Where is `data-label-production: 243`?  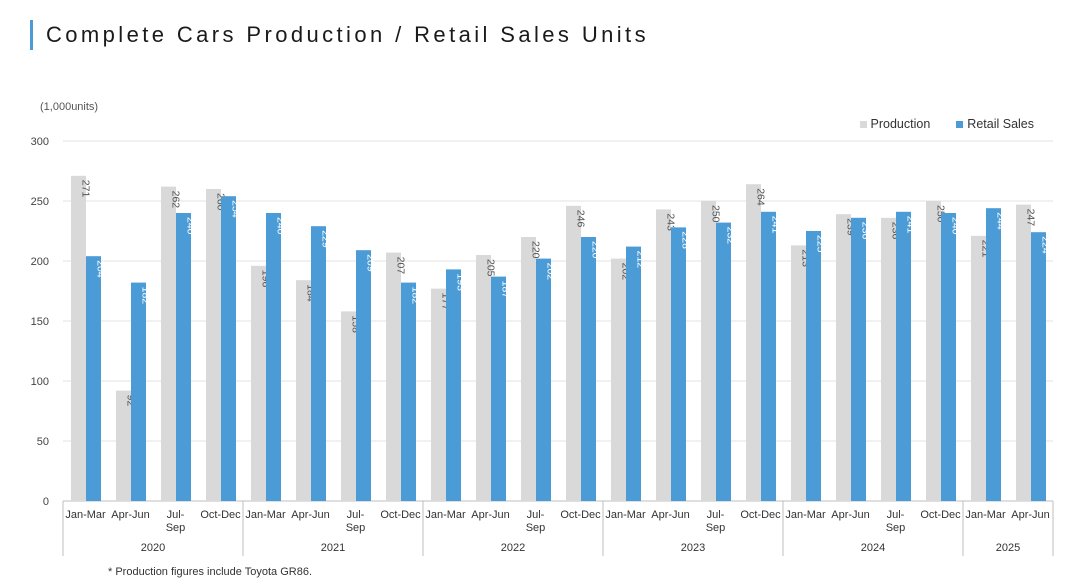
data-label-production: 243 is located at coordinates (671, 222).